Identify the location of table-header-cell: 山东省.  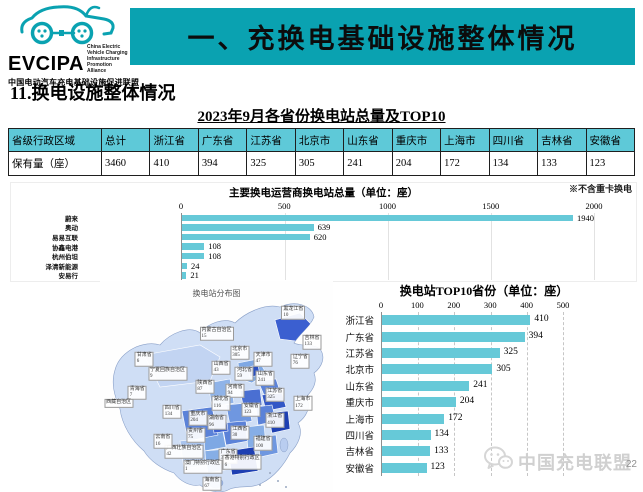
(368, 140).